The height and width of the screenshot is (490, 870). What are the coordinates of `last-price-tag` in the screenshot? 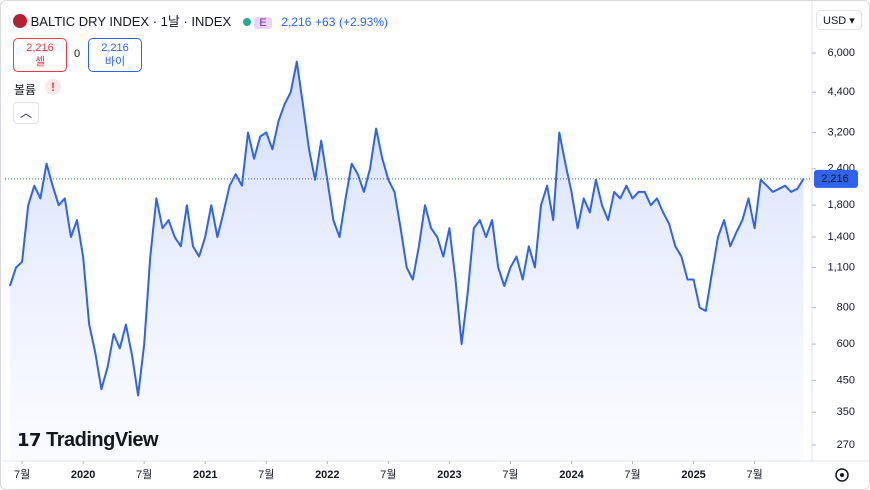 It's located at (836, 178).